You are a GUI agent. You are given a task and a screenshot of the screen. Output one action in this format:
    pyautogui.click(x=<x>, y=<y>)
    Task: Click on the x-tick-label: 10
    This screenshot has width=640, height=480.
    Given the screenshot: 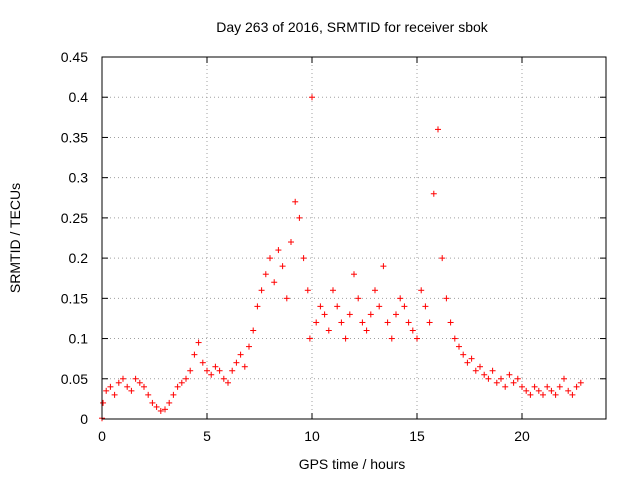 What is the action you would take?
    pyautogui.click(x=312, y=436)
    